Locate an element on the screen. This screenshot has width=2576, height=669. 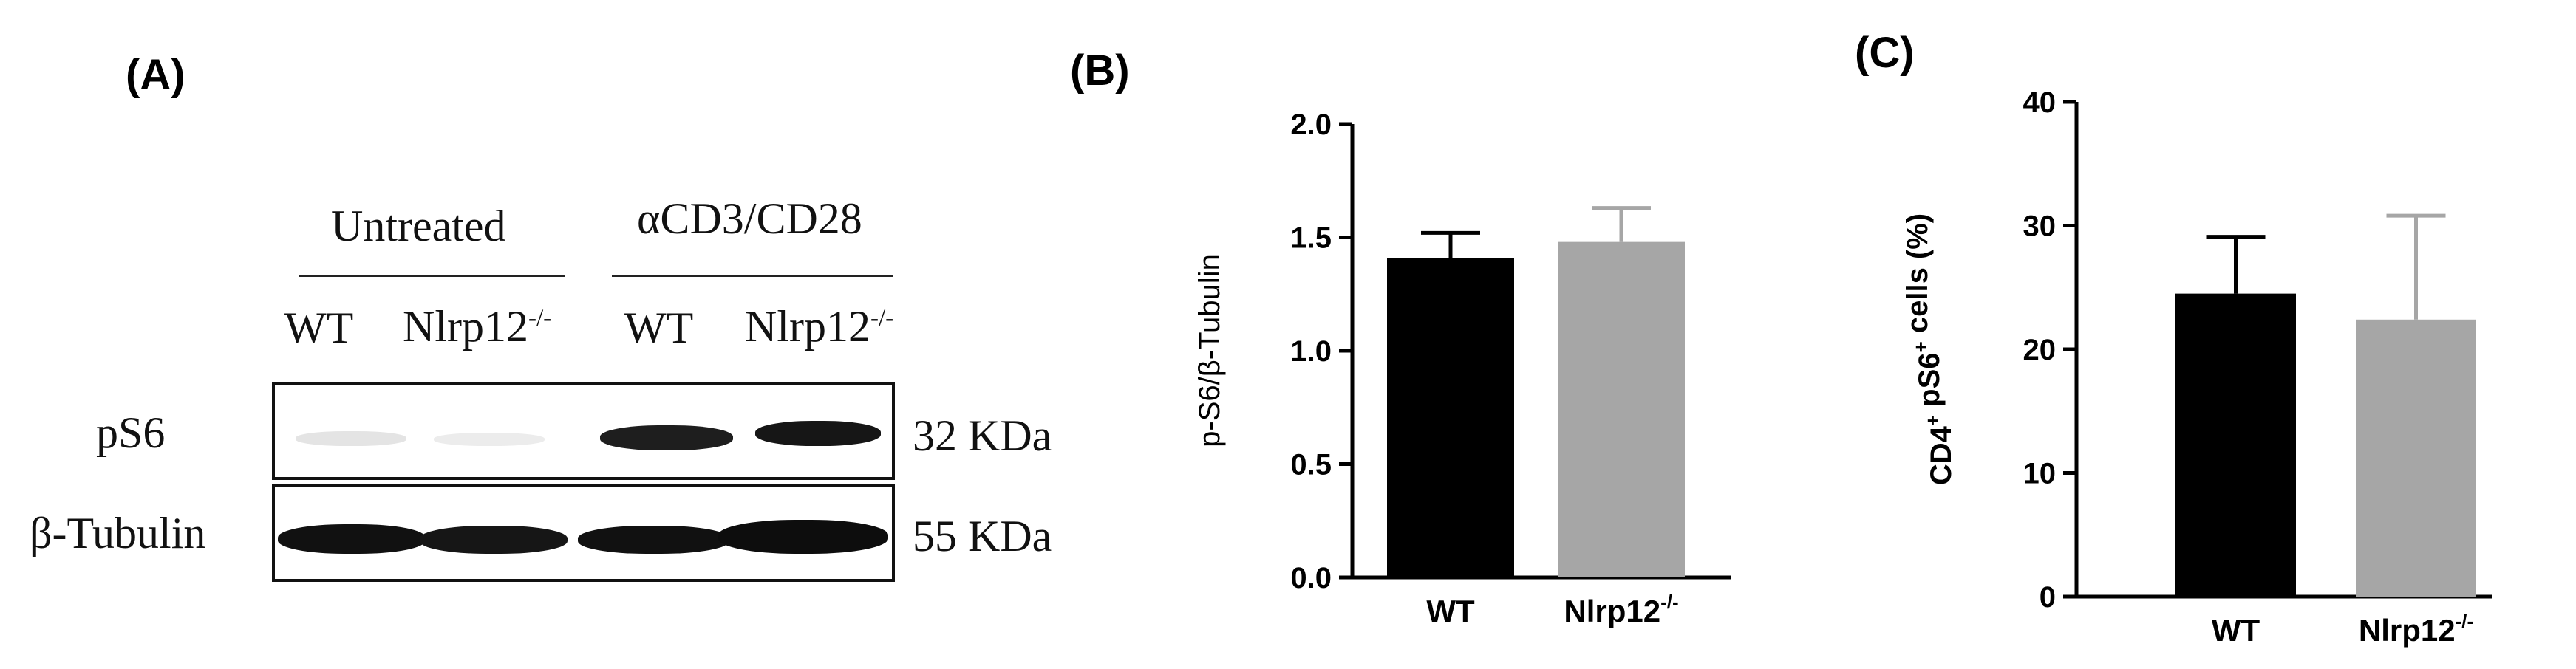
chart-b-y-tick-label: 0.5 is located at coordinates (1311, 465).